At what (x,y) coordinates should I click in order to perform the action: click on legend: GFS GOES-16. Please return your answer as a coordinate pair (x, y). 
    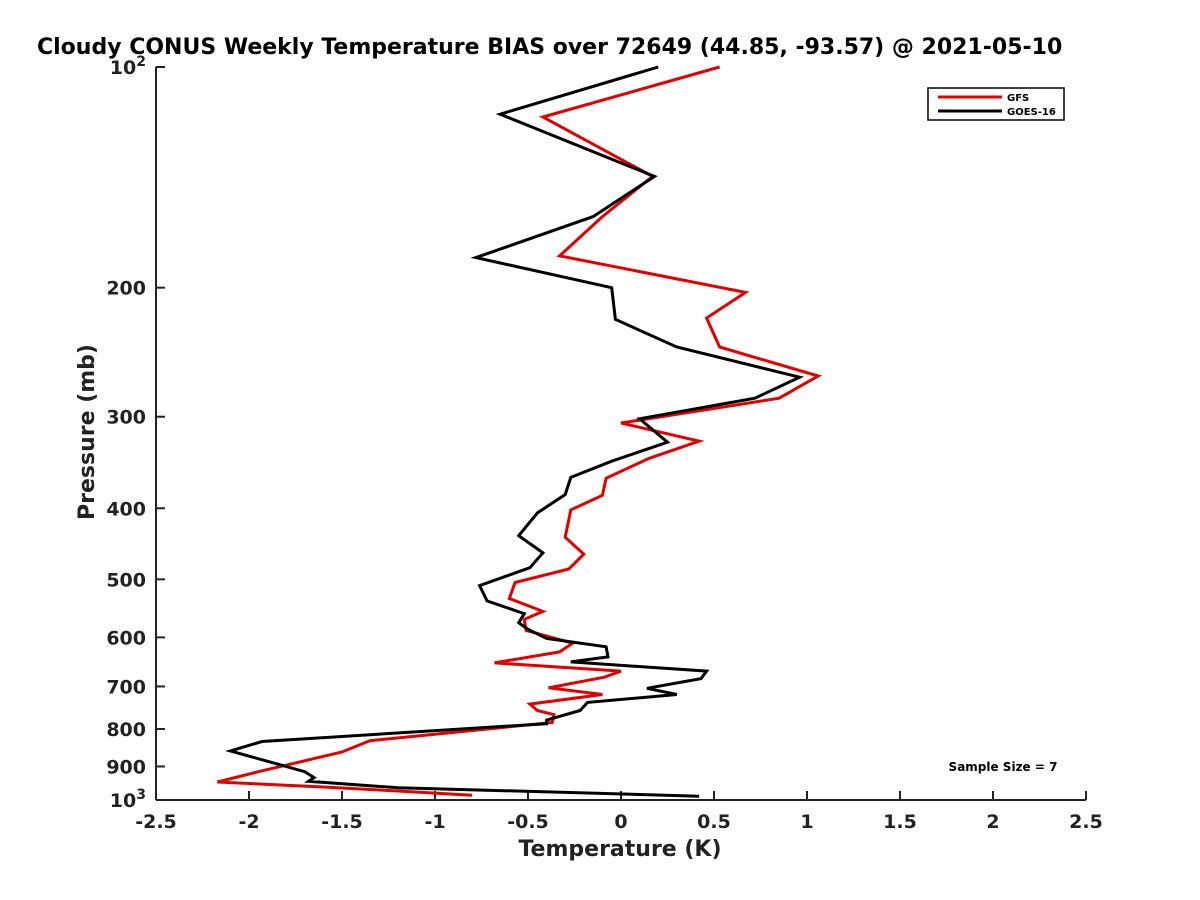
    Looking at the image, I should click on (996, 104).